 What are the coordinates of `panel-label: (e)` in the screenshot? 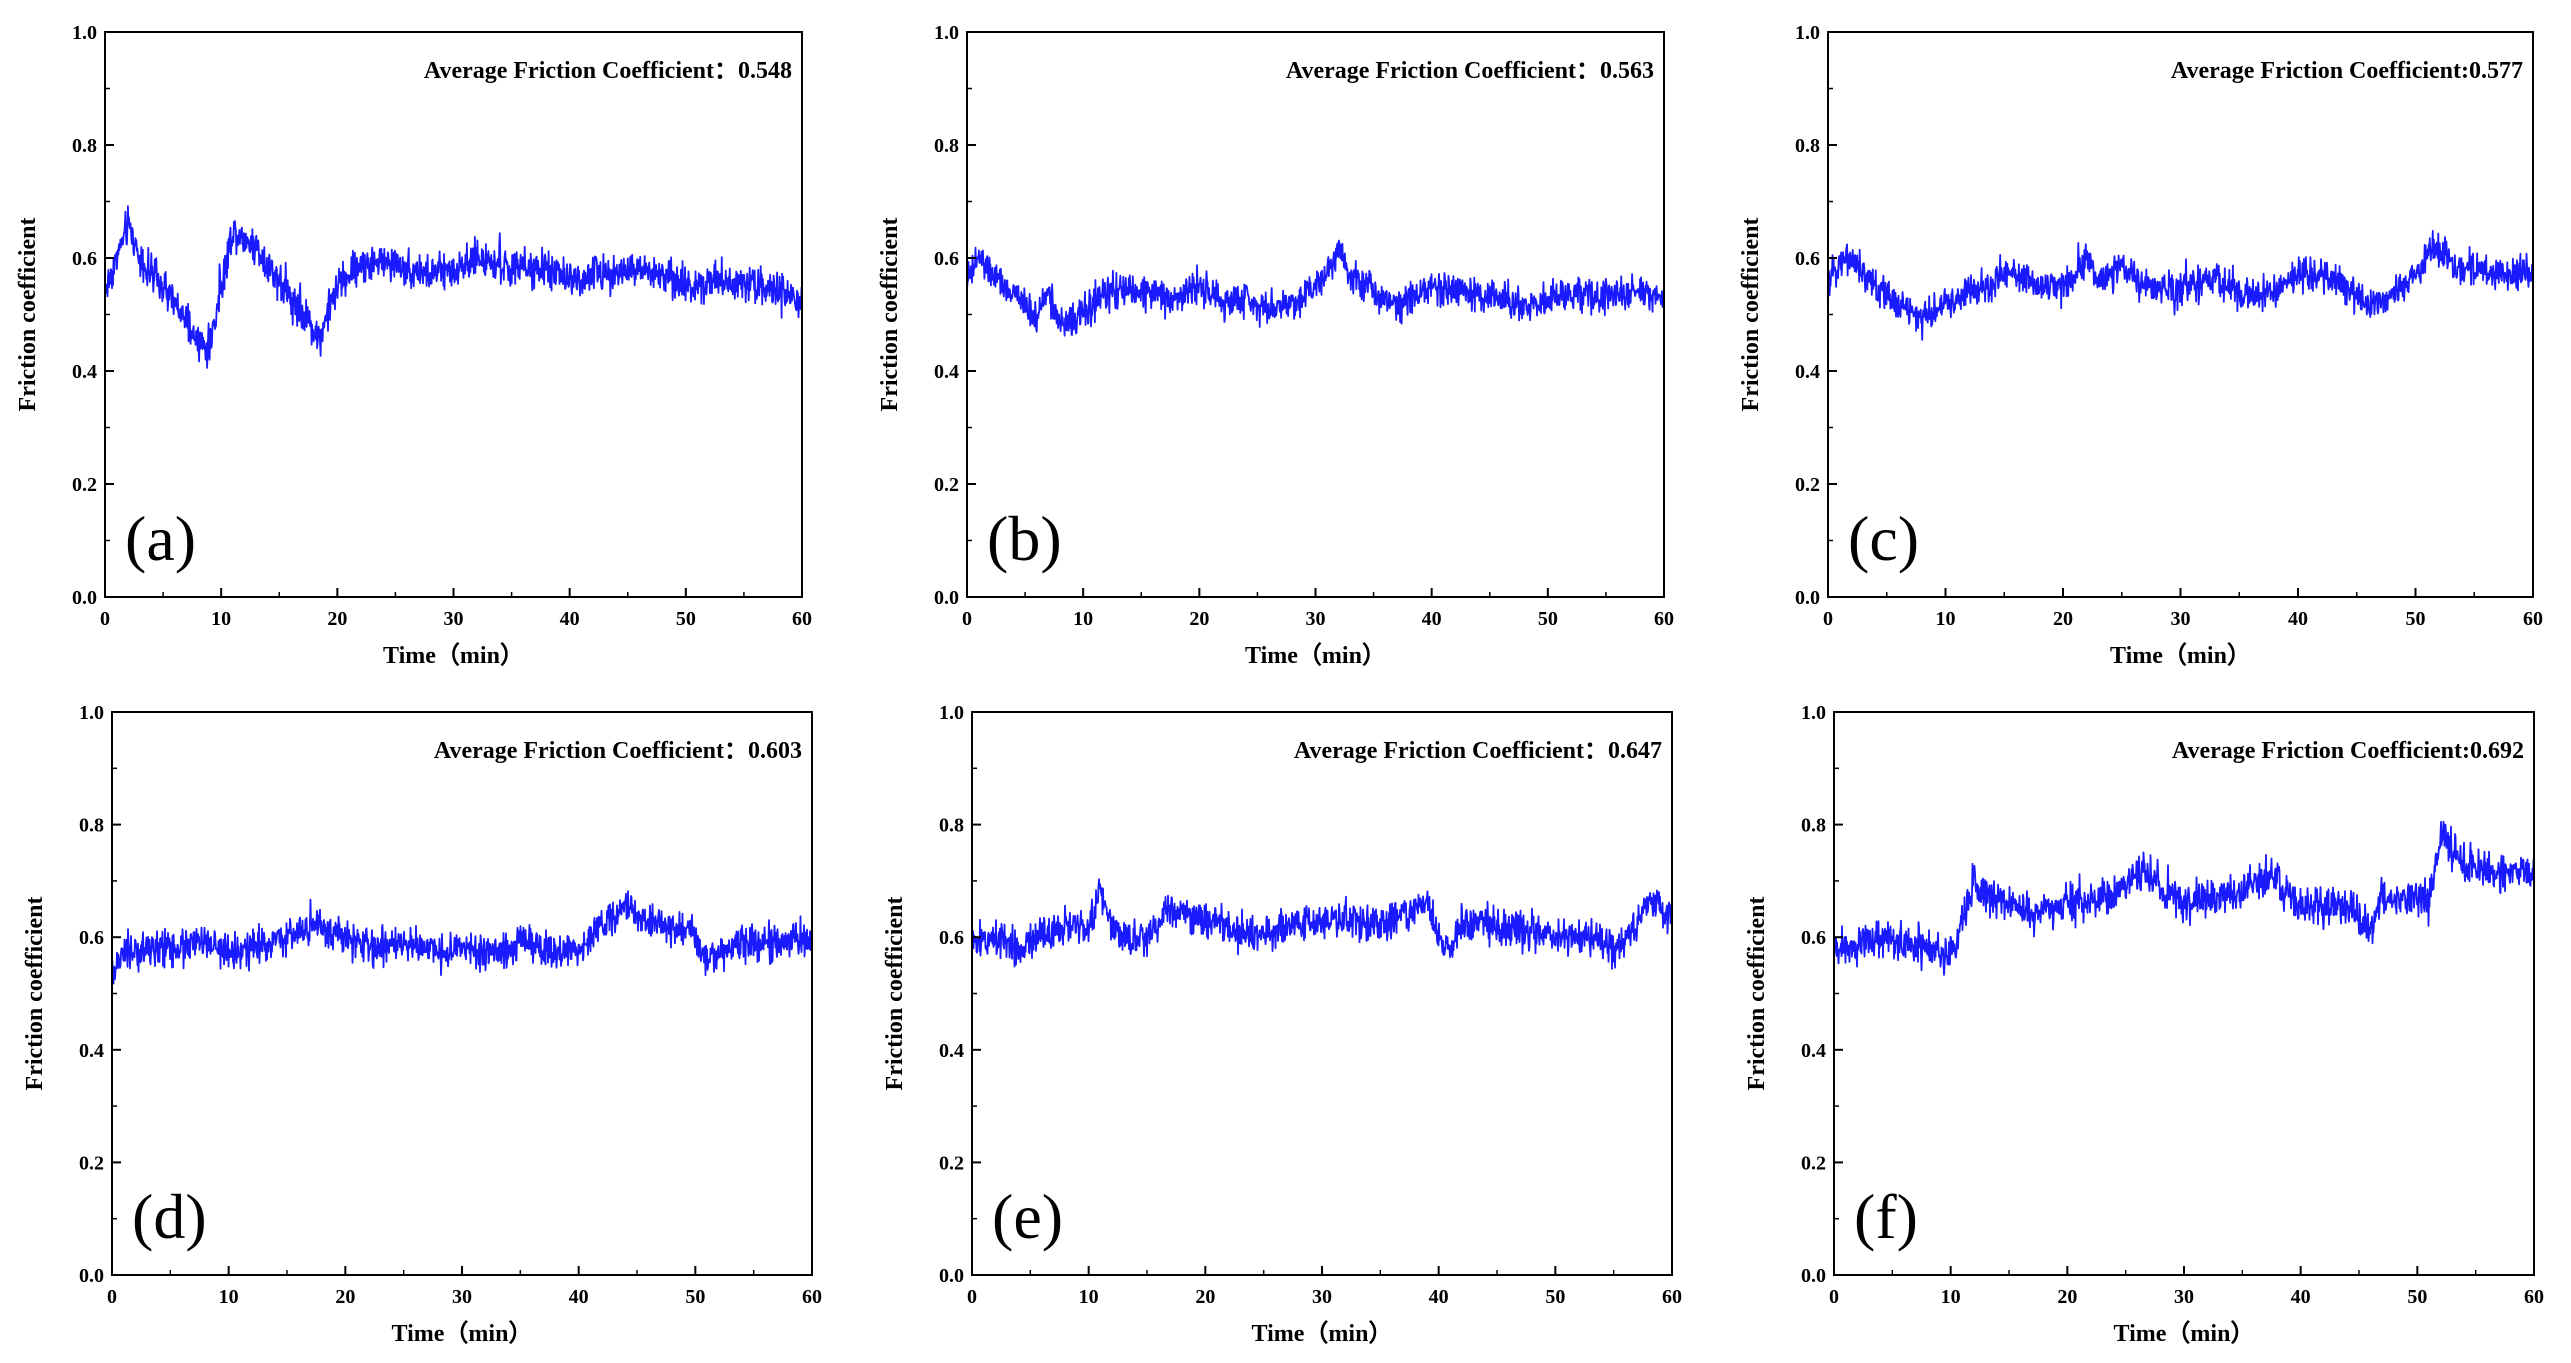 It's located at (1027, 1216).